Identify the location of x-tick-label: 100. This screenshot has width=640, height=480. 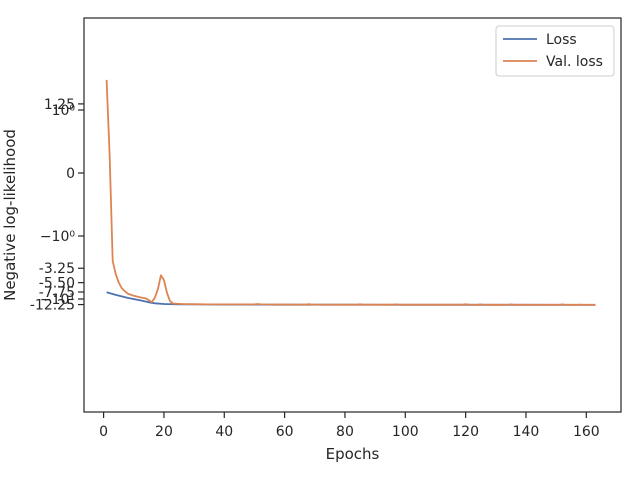
(405, 432).